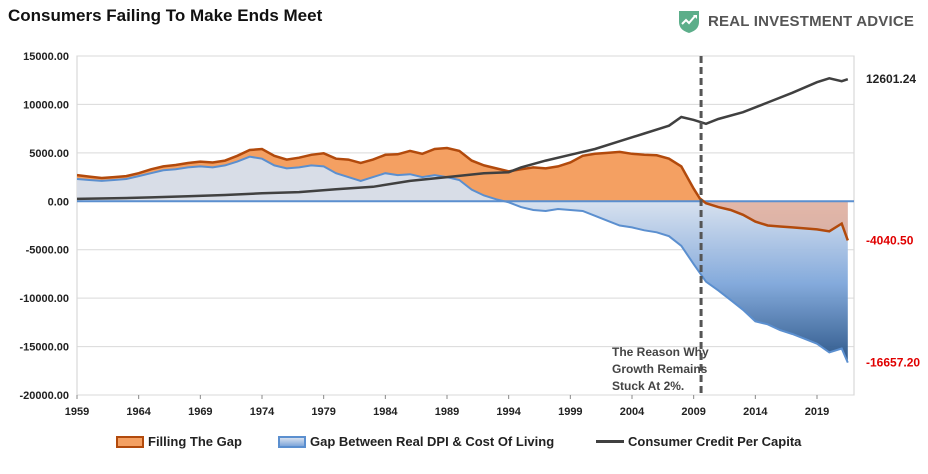 The height and width of the screenshot is (474, 928). Describe the element at coordinates (777, 221) in the screenshot. I see `area-filling-gap-late` at that location.